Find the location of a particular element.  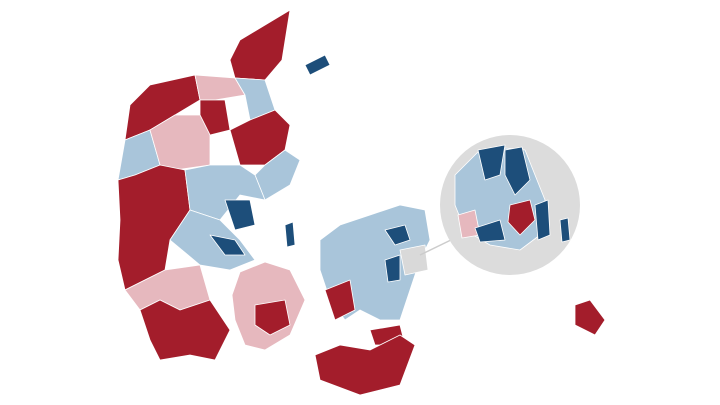

funen is located at coordinates (268, 306).